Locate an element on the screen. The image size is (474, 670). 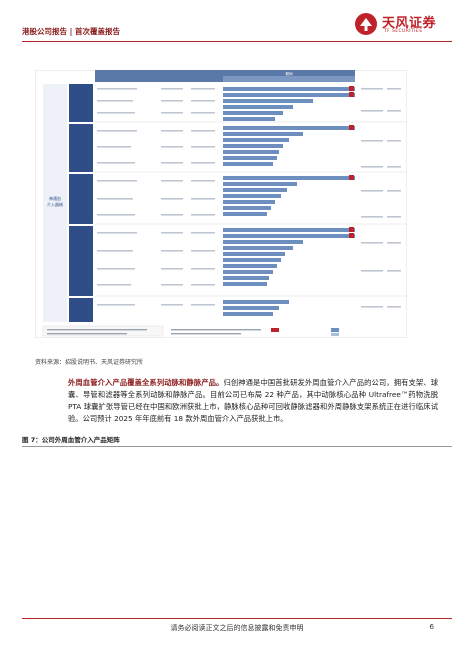
logo-text-en: TF SECURITIES is located at coordinates (403, 31).